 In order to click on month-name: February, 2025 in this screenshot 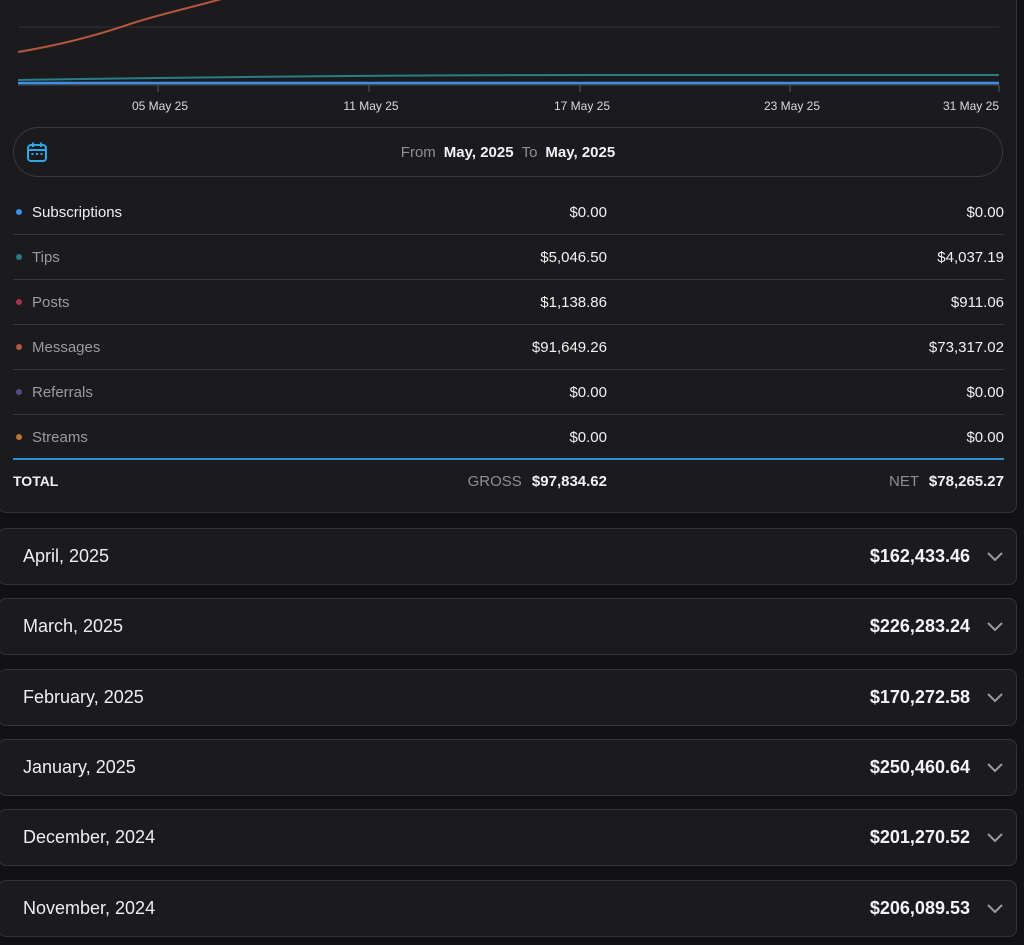, I will do `click(83, 697)`.